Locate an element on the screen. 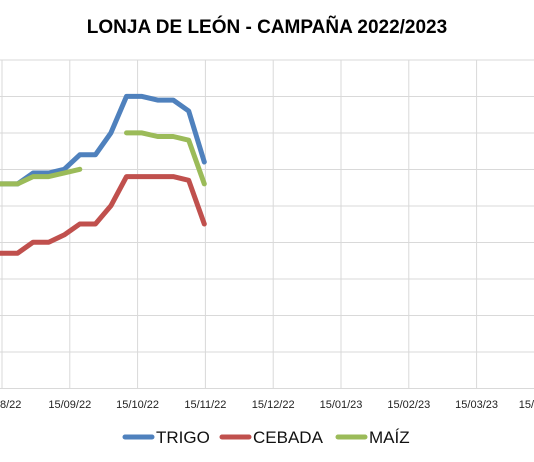 This screenshot has width=534, height=462. legend-label: MAÍZ is located at coordinates (389, 437).